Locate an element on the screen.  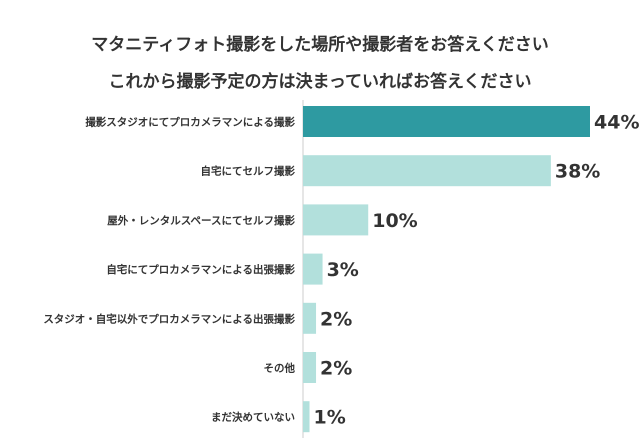
value-label-5: 2% is located at coordinates (336, 319).